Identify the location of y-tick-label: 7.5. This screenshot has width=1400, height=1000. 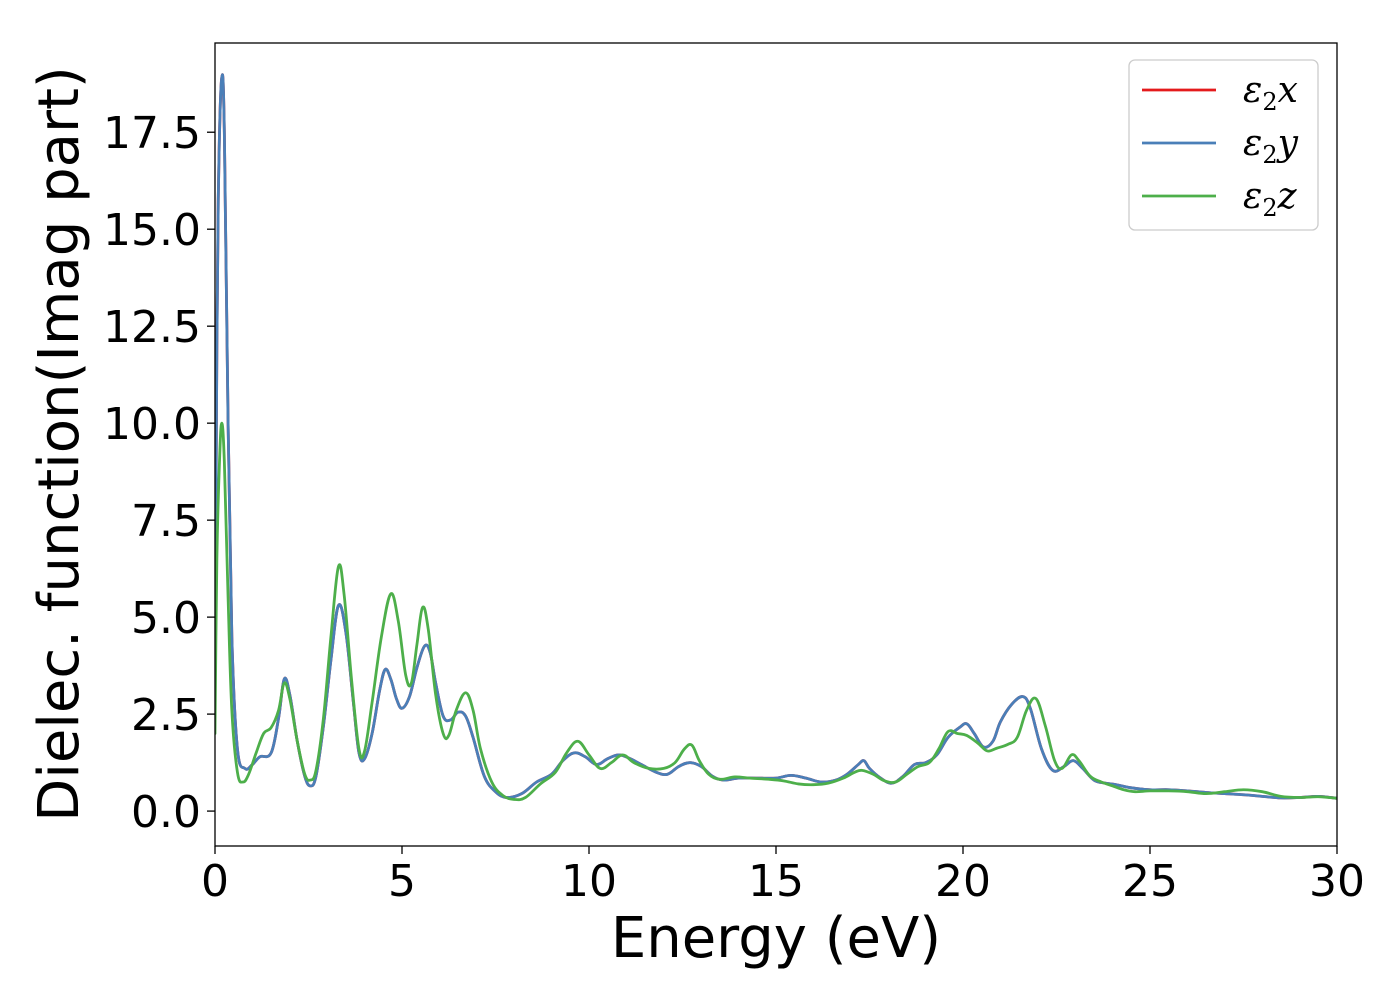
(166, 521).